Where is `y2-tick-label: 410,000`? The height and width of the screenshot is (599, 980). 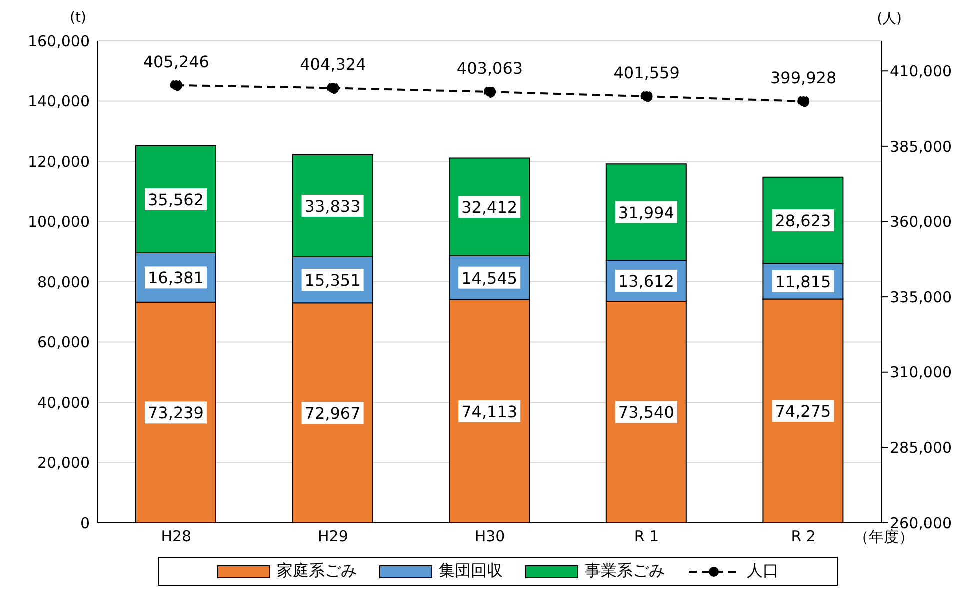 y2-tick-label: 410,000 is located at coordinates (921, 71).